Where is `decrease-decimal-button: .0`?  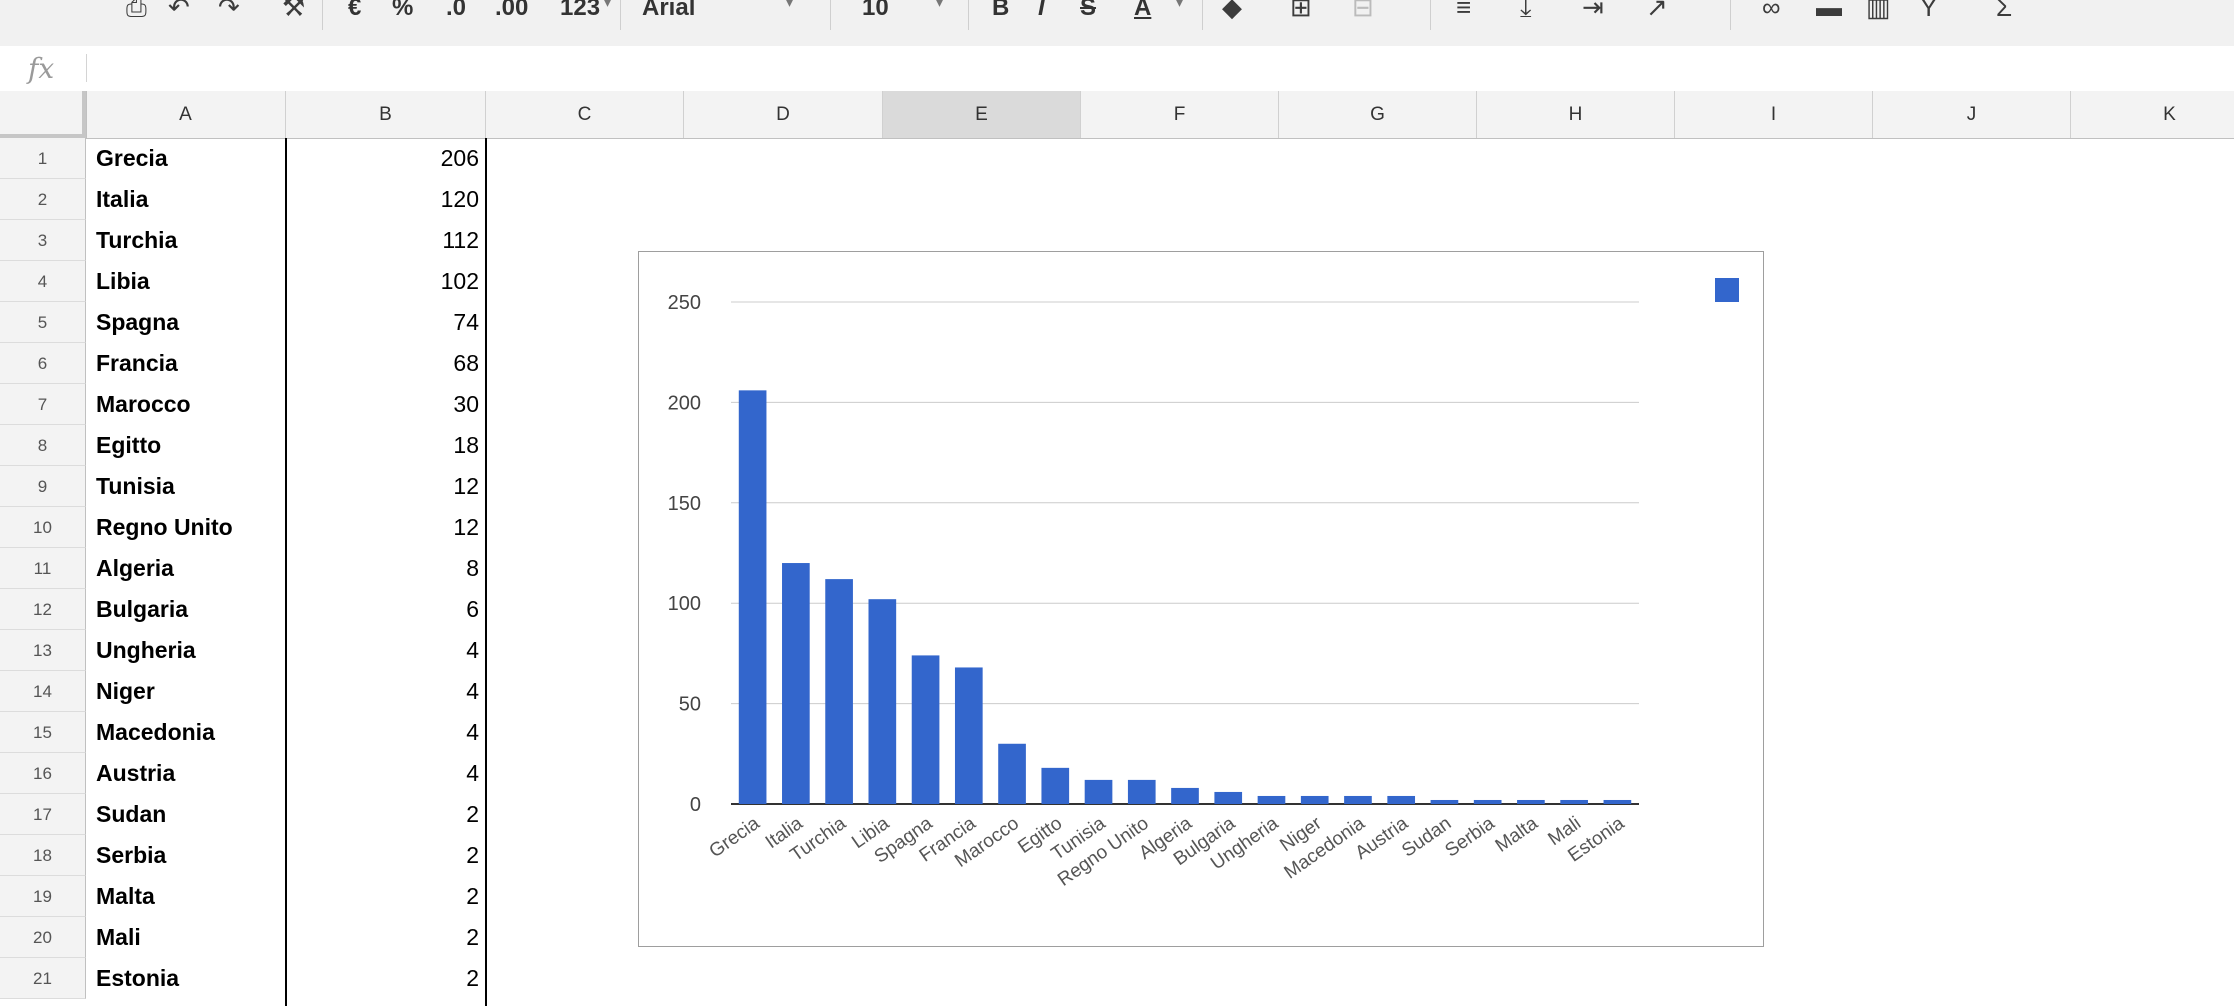
decrease-decimal-button: .0 is located at coordinates (456, 10).